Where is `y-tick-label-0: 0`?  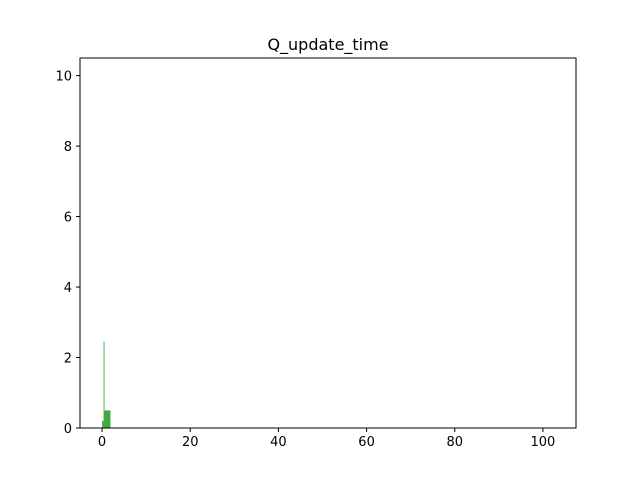 y-tick-label-0: 0 is located at coordinates (68, 429).